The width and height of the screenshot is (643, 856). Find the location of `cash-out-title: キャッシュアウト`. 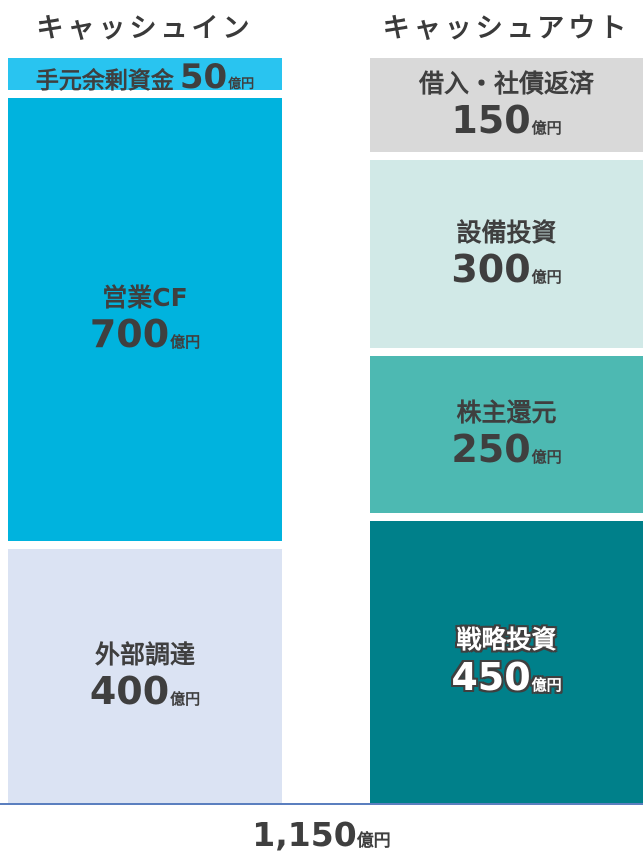

cash-out-title: キャッシュアウト is located at coordinates (506, 28).